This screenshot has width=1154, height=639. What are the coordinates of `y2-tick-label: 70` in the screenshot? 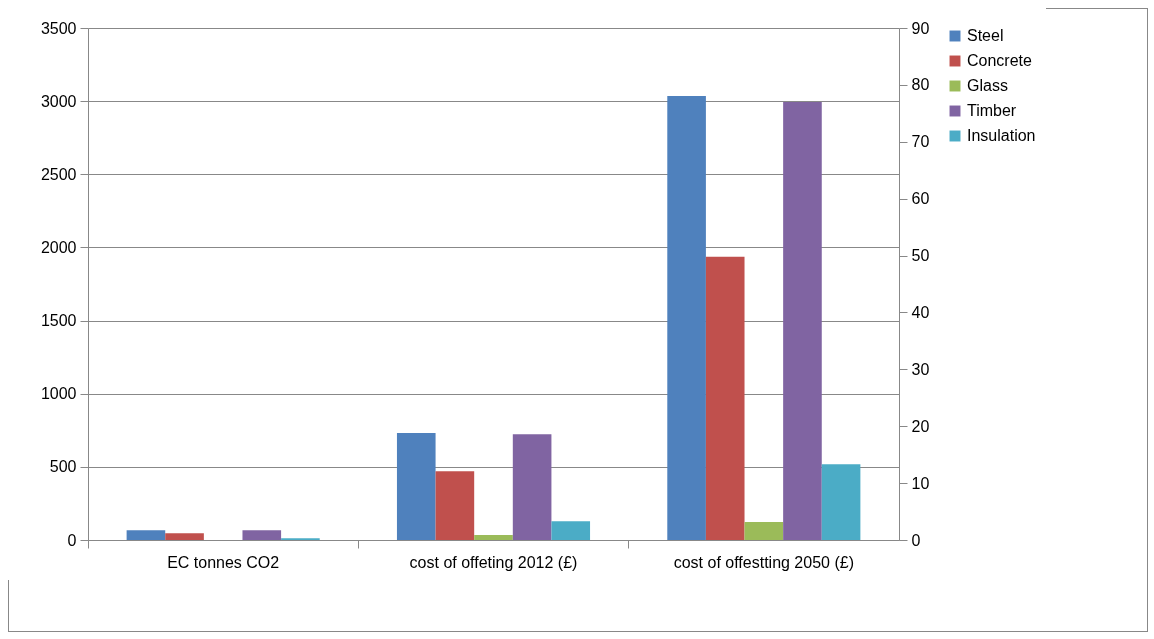 It's located at (920, 142).